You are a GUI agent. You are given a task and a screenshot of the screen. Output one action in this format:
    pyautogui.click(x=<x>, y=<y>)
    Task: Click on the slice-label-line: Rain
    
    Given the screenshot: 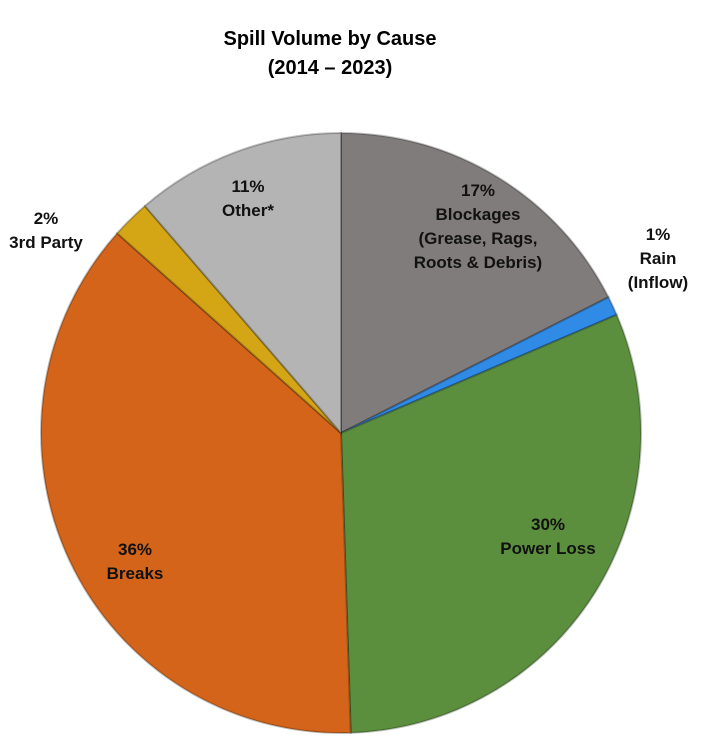 What is the action you would take?
    pyautogui.click(x=658, y=258)
    